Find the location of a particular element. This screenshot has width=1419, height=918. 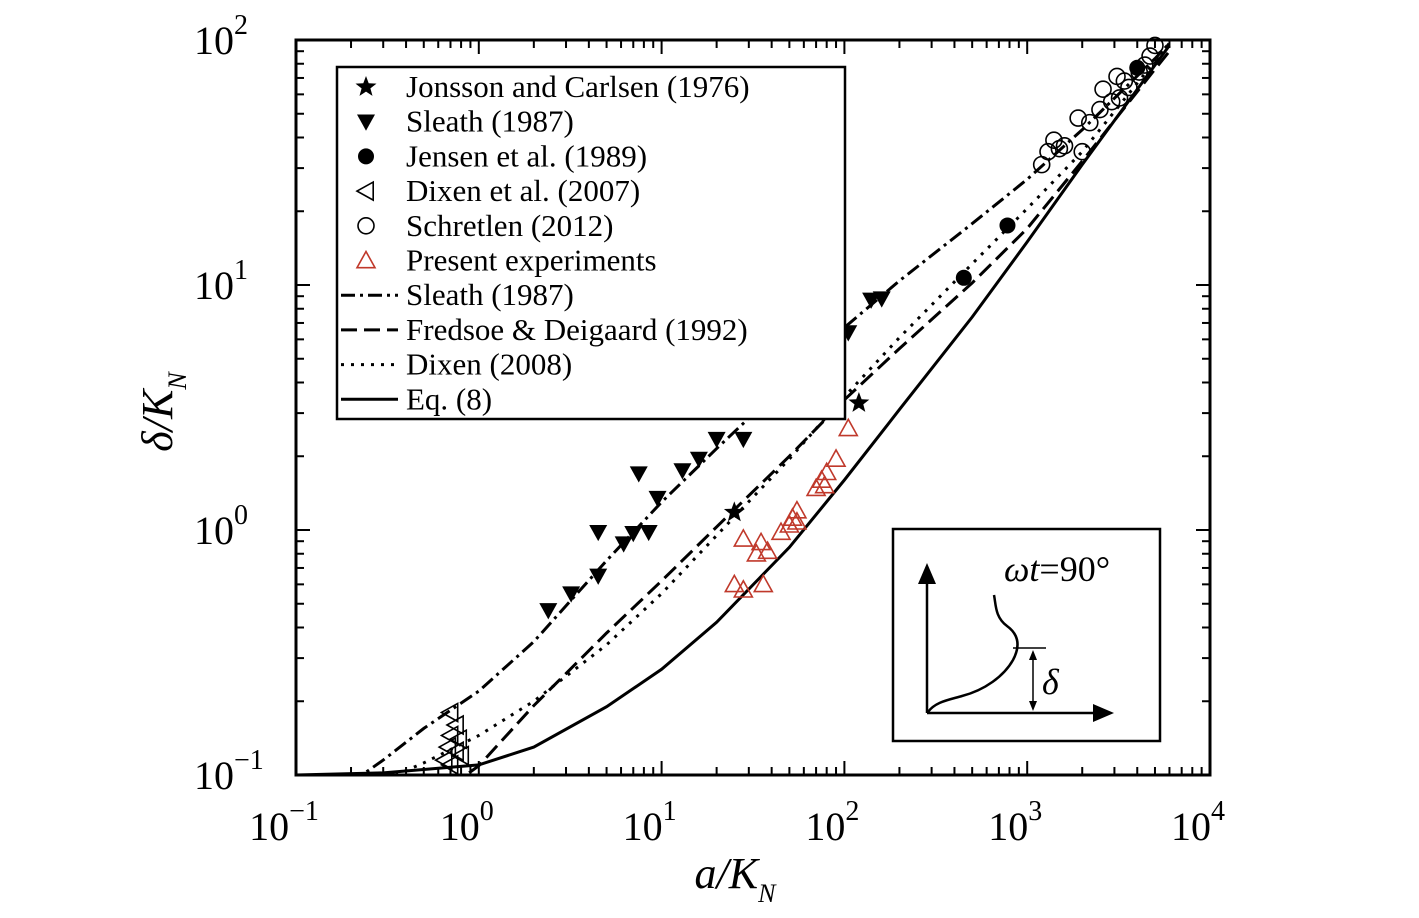

y-tick-labels: 10⁻¹ 10⁰ 10¹ 10² is located at coordinates (229, 404).